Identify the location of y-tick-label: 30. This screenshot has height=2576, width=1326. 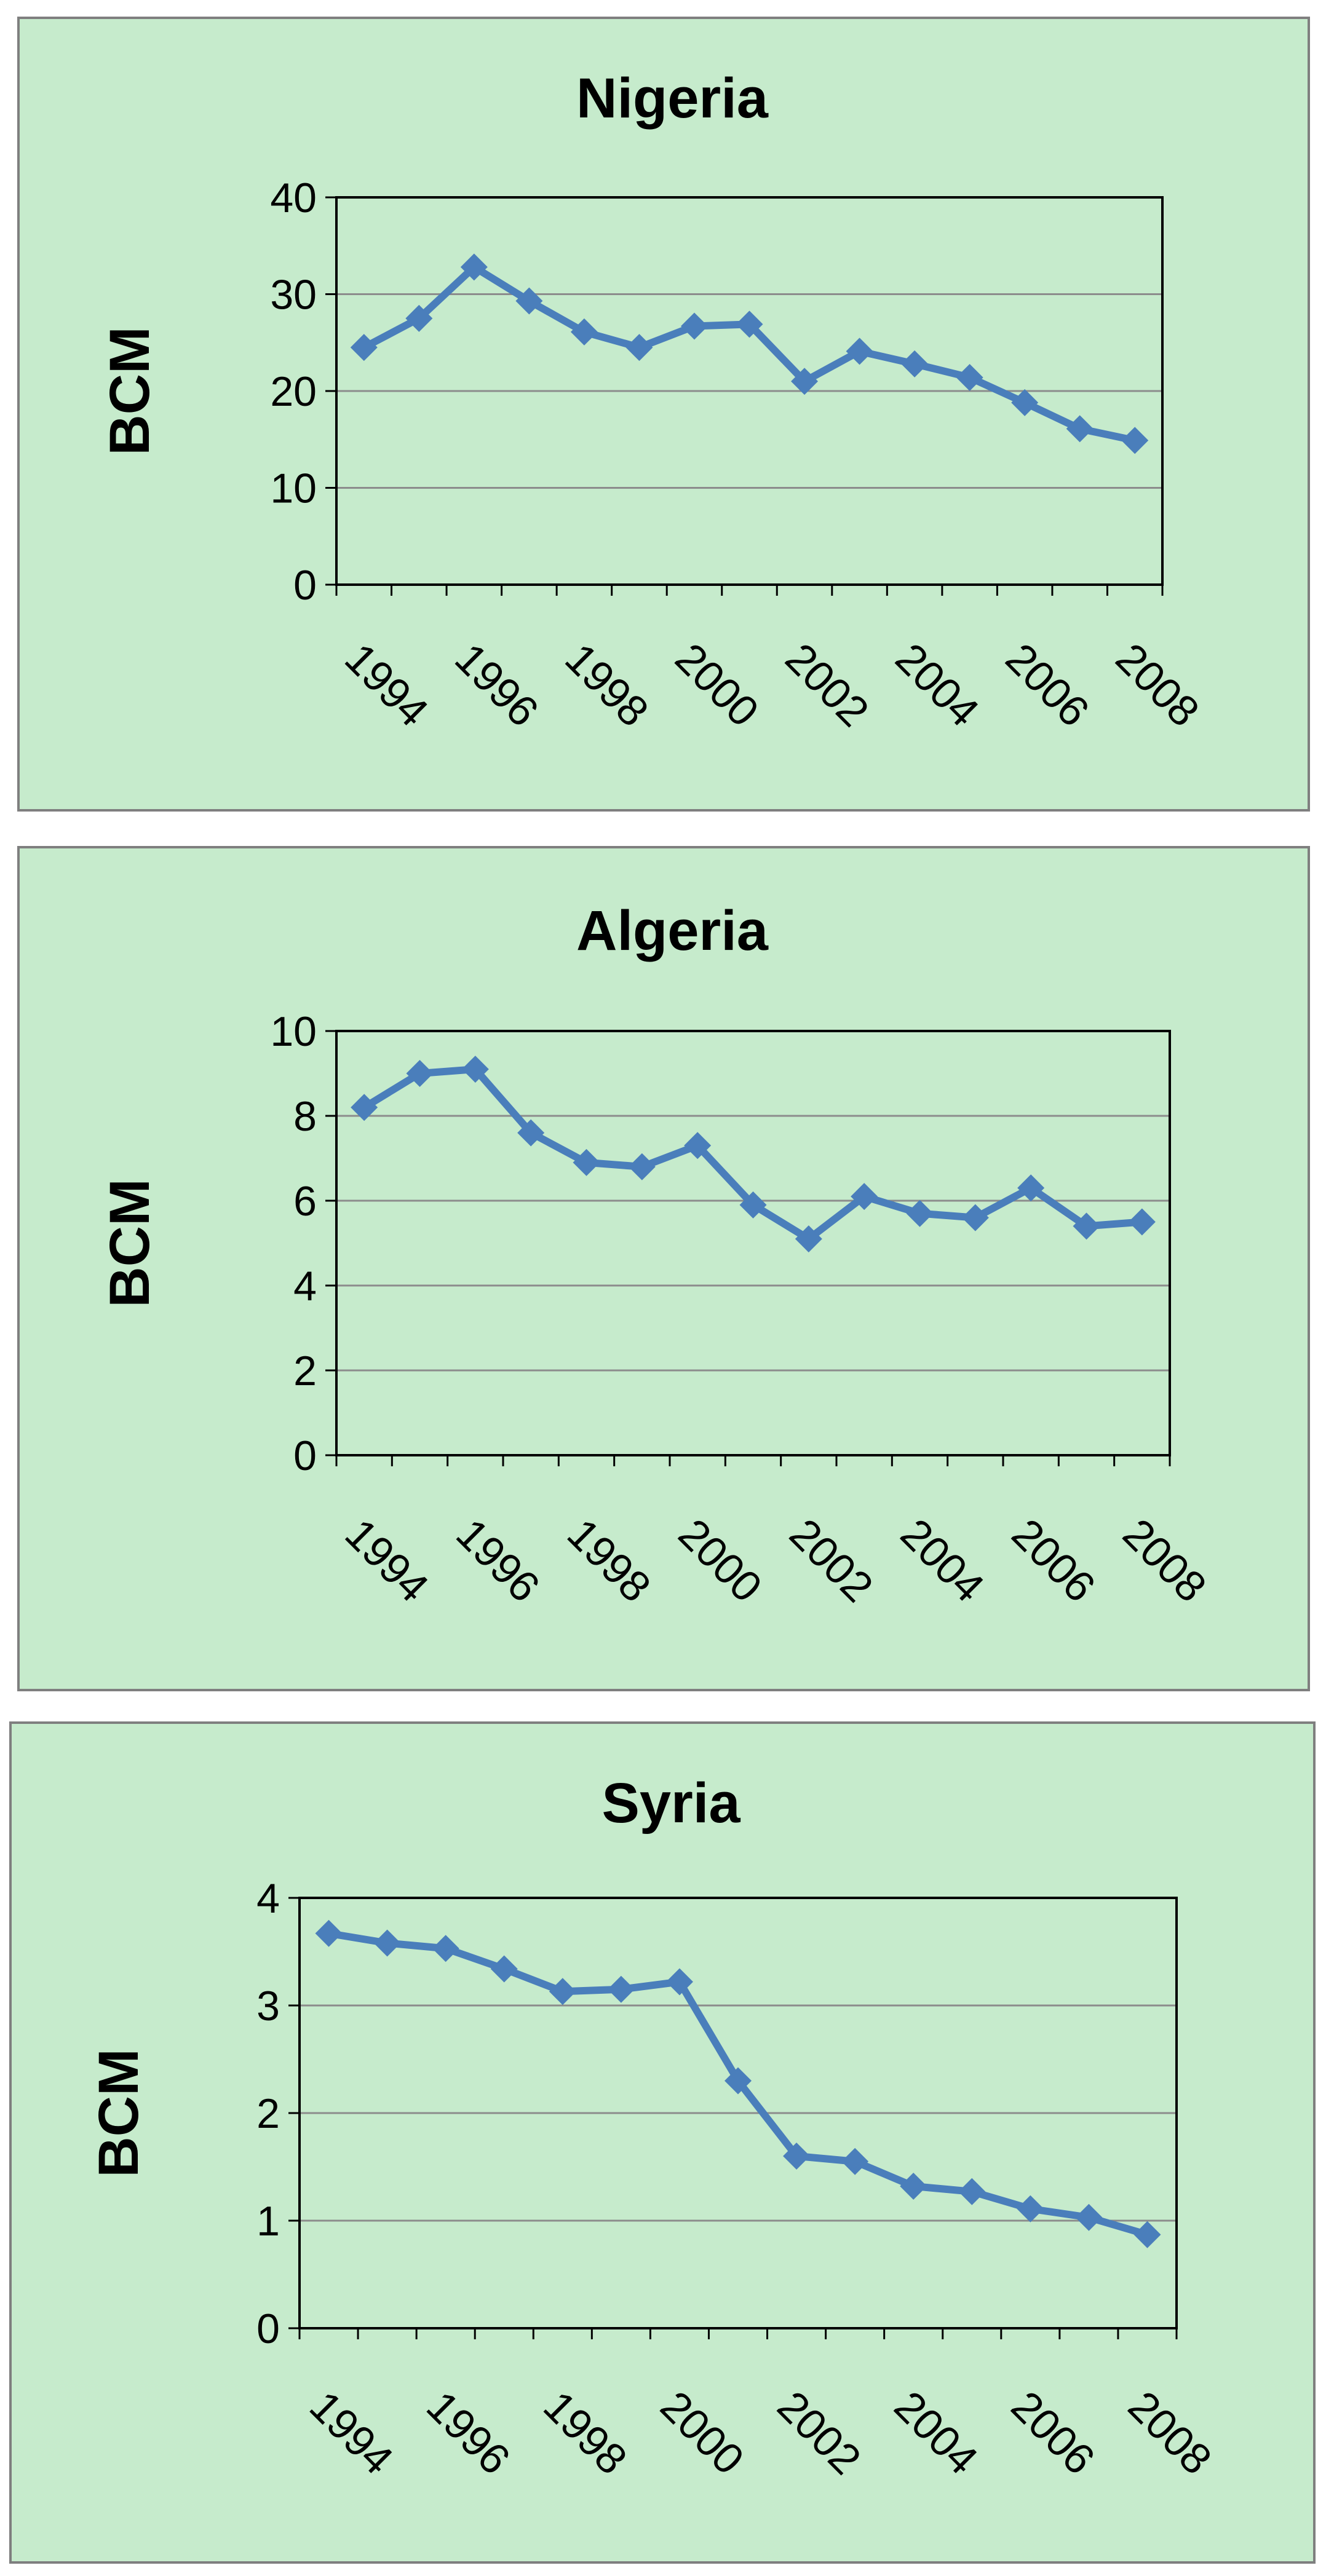
(293, 295).